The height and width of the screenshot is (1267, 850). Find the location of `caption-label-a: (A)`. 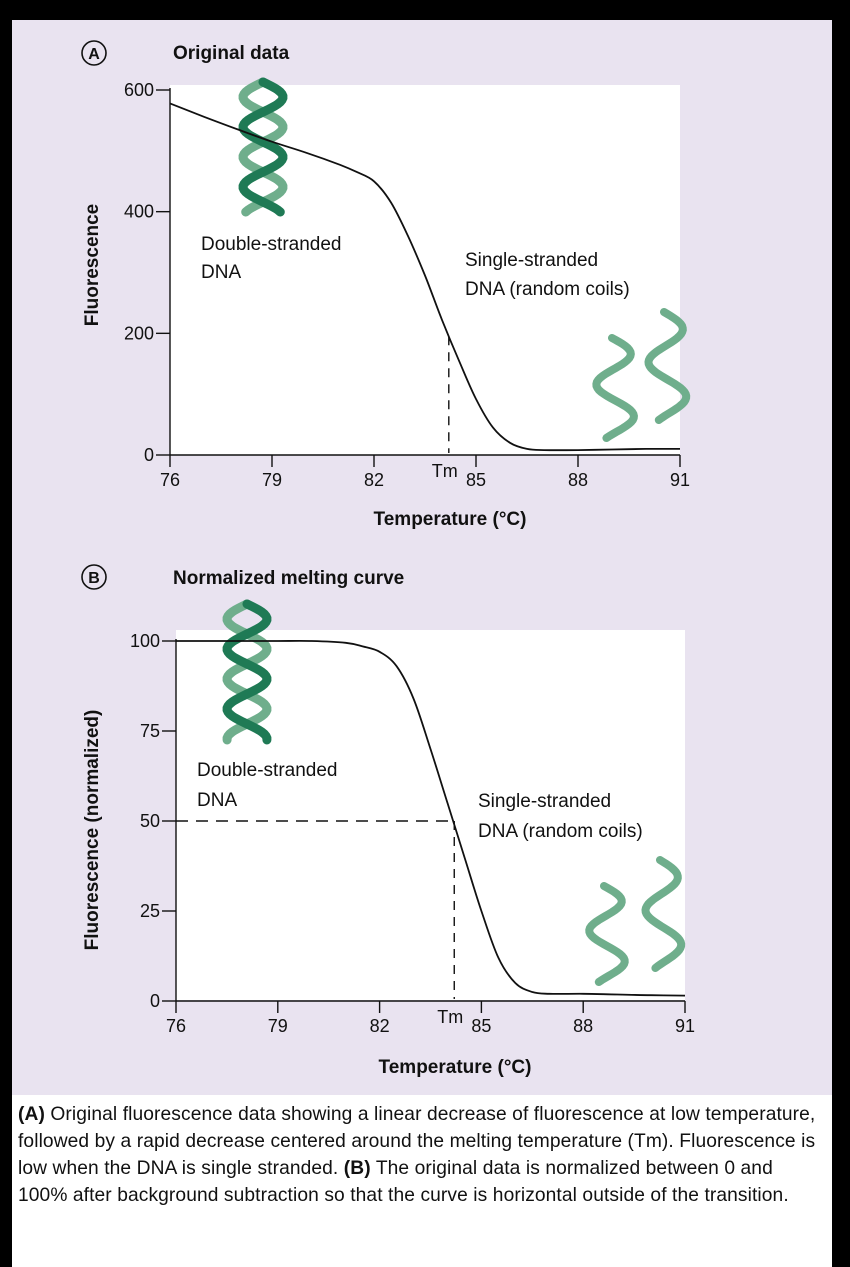

caption-label-a: (A) is located at coordinates (31, 1114).